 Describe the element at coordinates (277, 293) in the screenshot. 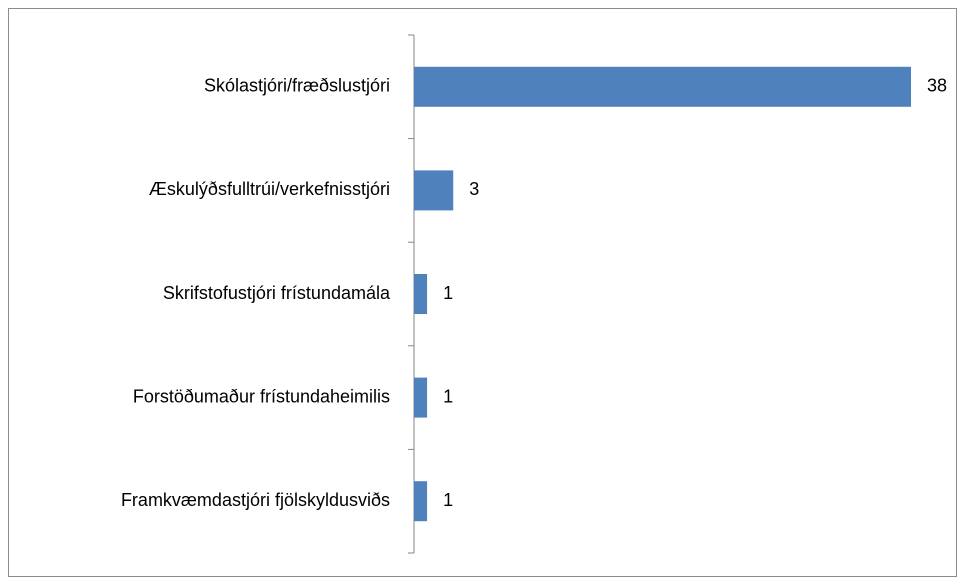

I see `y-tick-label: Skrifstofustjóri frístundamála` at that location.